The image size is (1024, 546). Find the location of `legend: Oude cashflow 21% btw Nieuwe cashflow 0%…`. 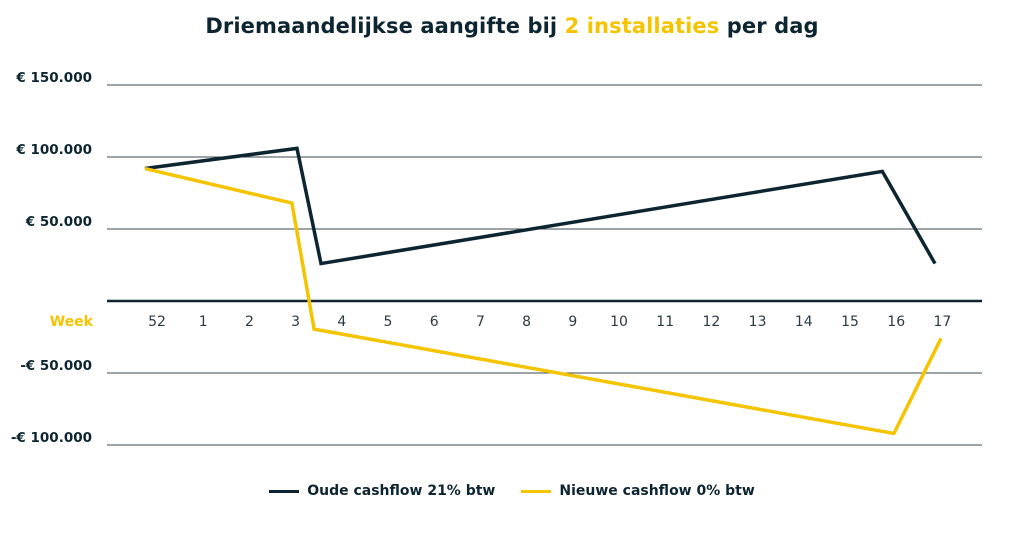

legend: Oude cashflow 21% btw Nieuwe cashflow 0%… is located at coordinates (512, 491).